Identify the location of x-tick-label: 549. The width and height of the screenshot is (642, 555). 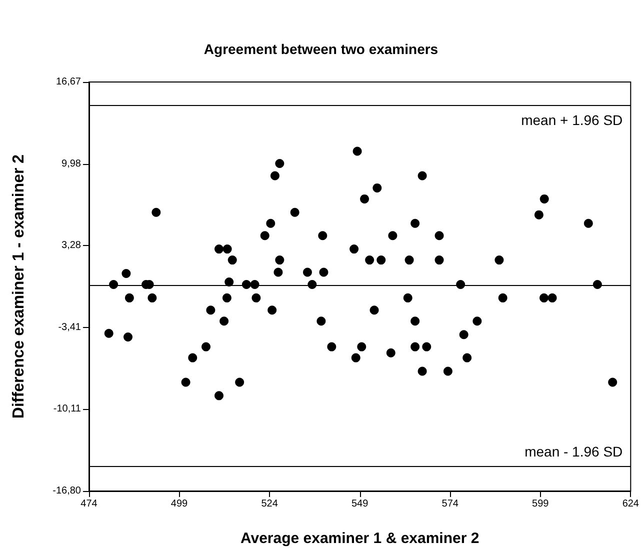
(360, 504).